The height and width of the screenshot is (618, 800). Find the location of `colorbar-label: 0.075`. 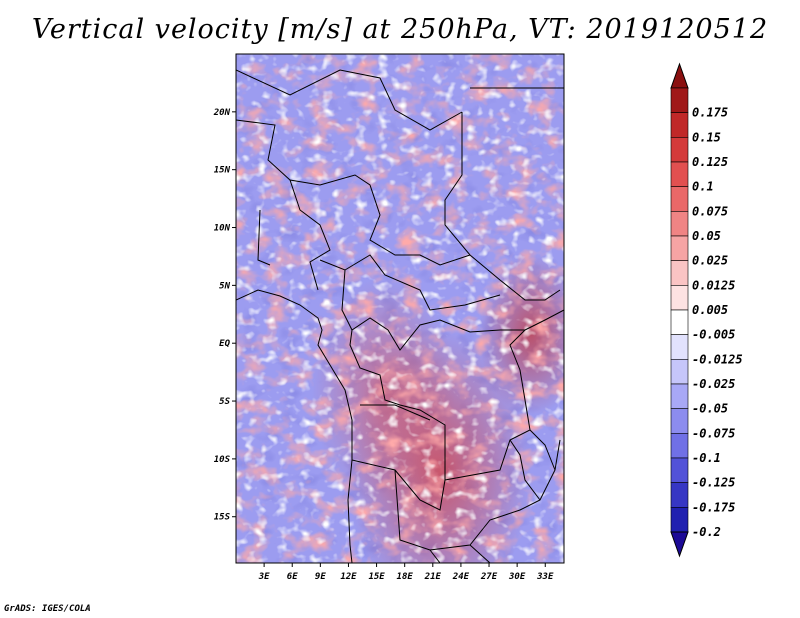

colorbar-label: 0.075 is located at coordinates (710, 211).